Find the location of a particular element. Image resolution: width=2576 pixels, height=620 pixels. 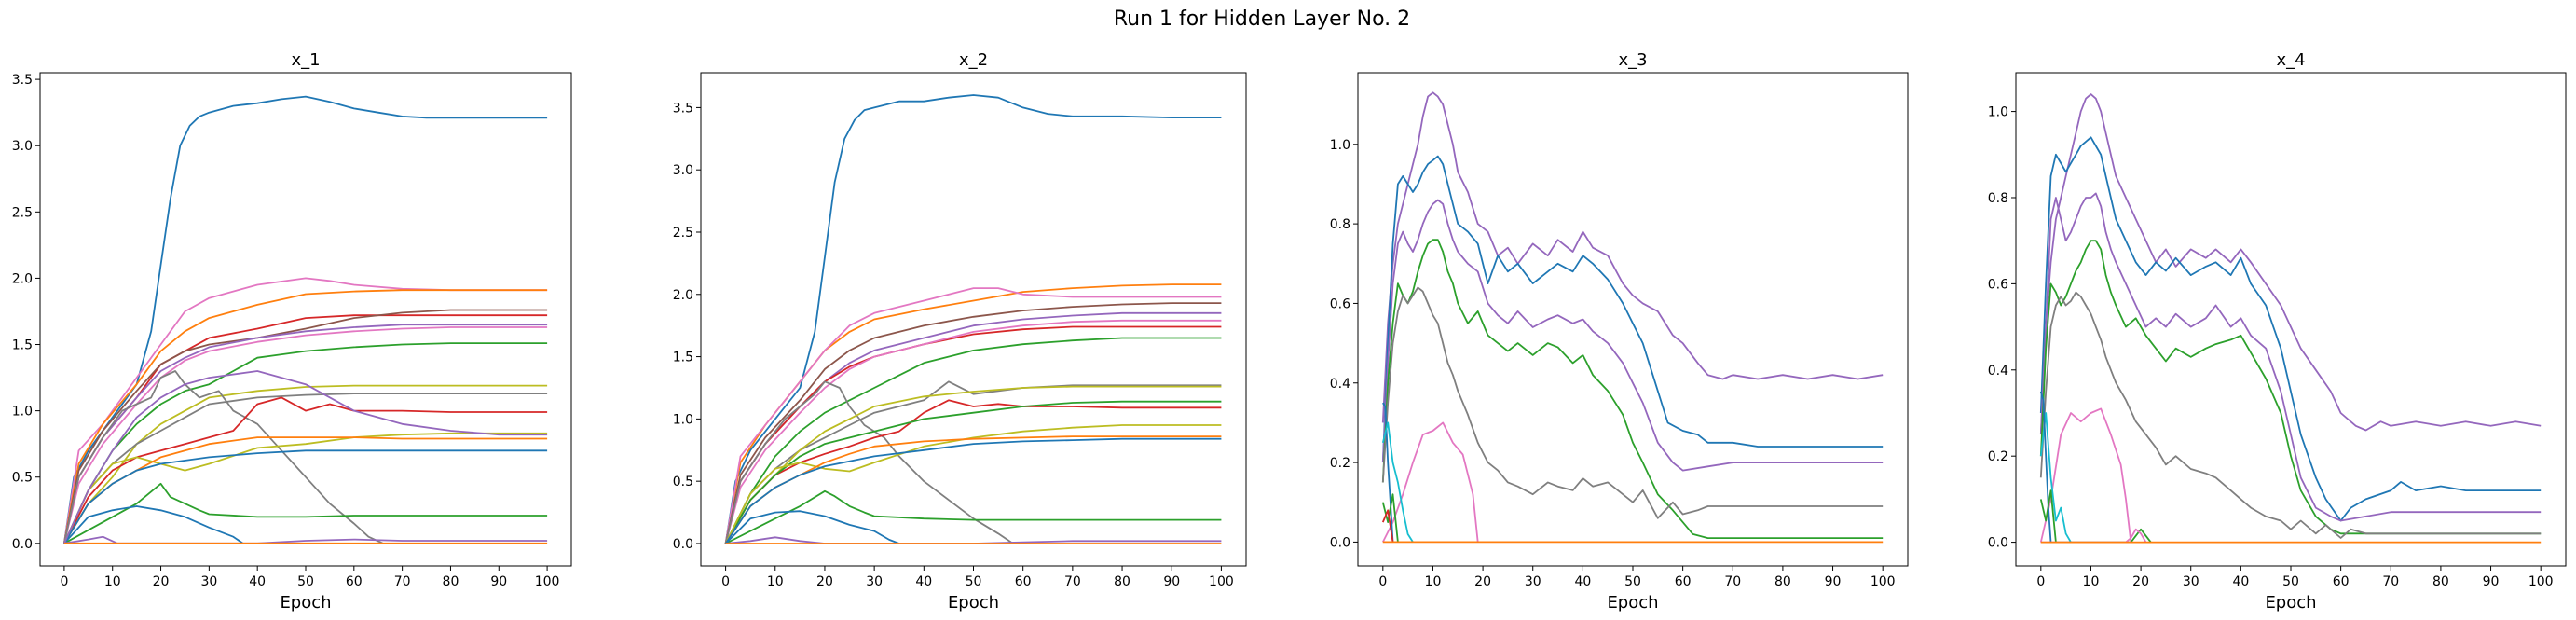

y-tick-label: 3.5 is located at coordinates (22, 80).